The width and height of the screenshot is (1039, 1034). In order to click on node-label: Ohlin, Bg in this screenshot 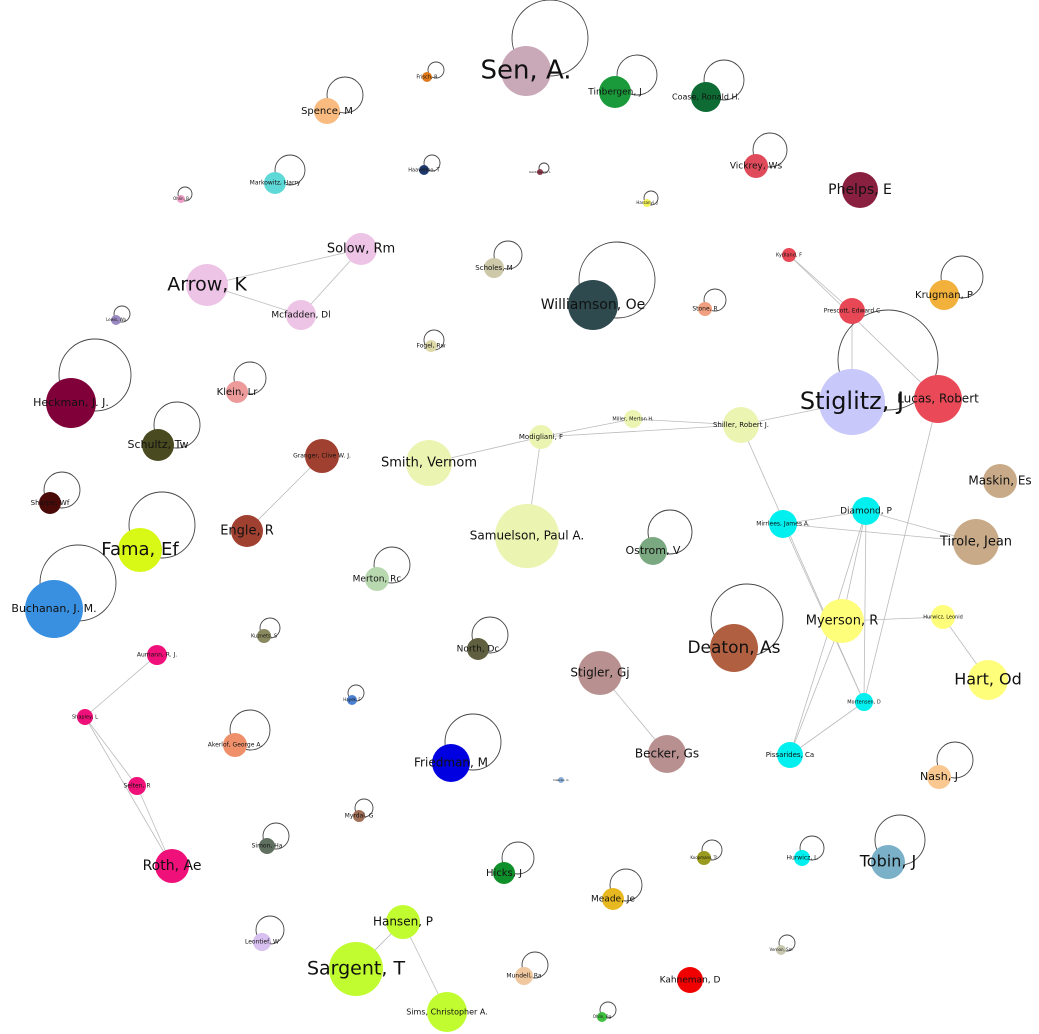, I will do `click(602, 1016)`.